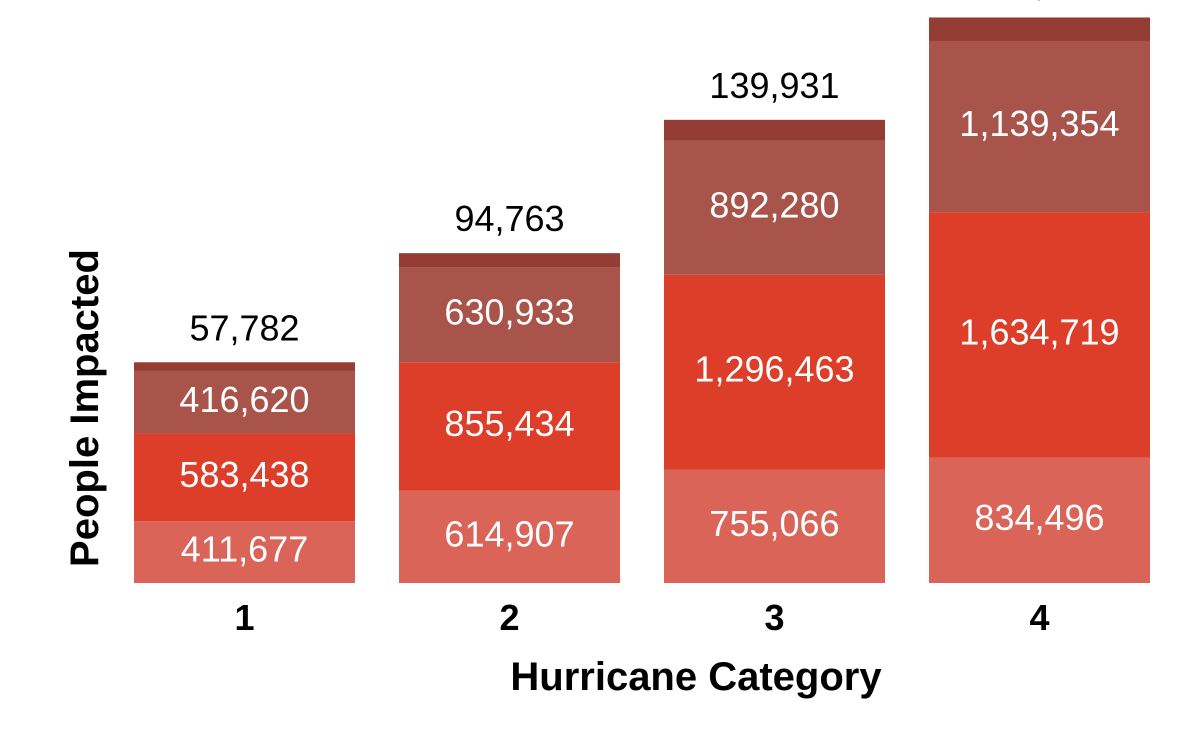 The width and height of the screenshot is (1187, 733). What do you see at coordinates (1039, 29) in the screenshot?
I see `bar-4-seg-d` at bounding box center [1039, 29].